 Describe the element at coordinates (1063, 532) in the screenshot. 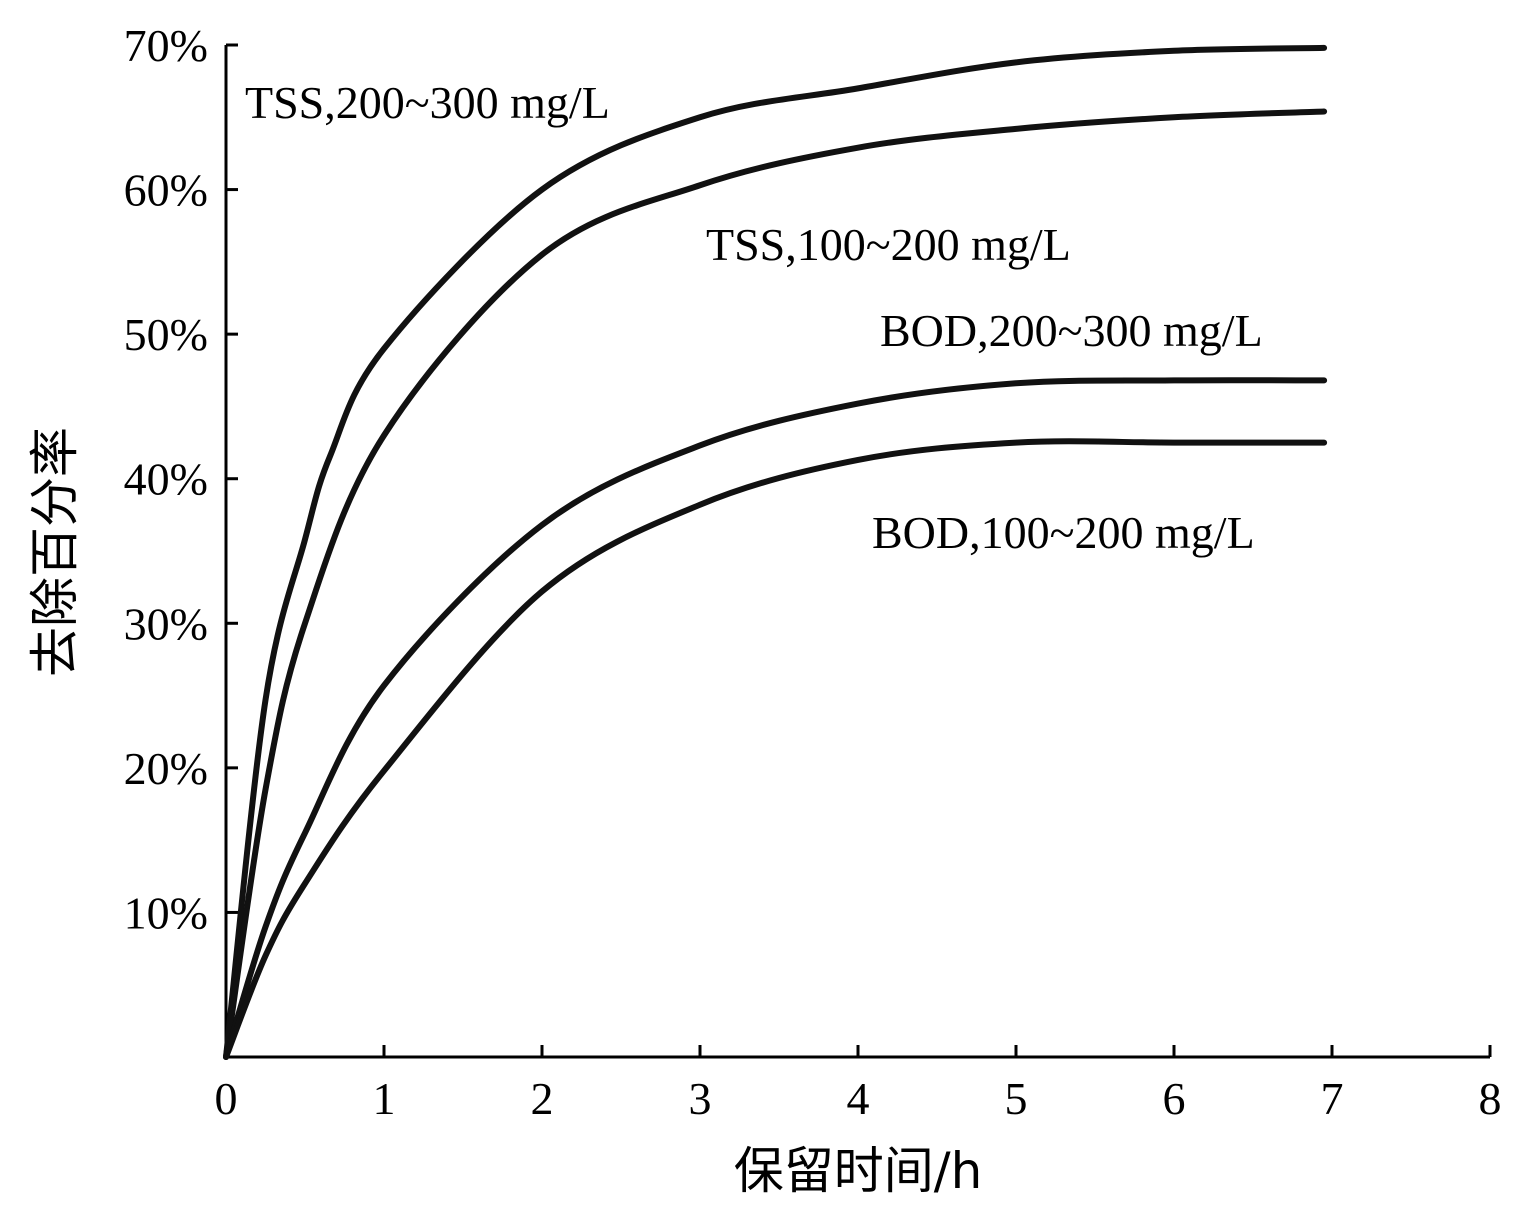

I see `label-bod-100-200: BOD,100~200 mg/L` at that location.